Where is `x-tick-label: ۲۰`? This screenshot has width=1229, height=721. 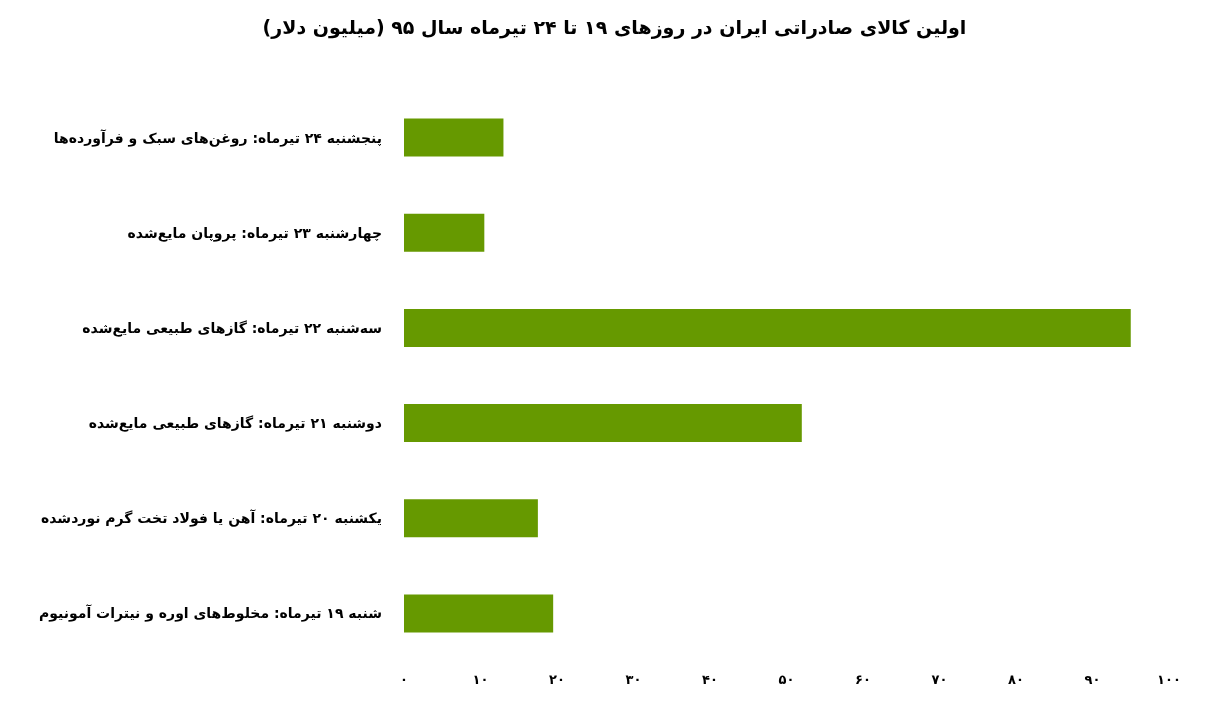
x-tick-label: ۲۰ is located at coordinates (557, 679).